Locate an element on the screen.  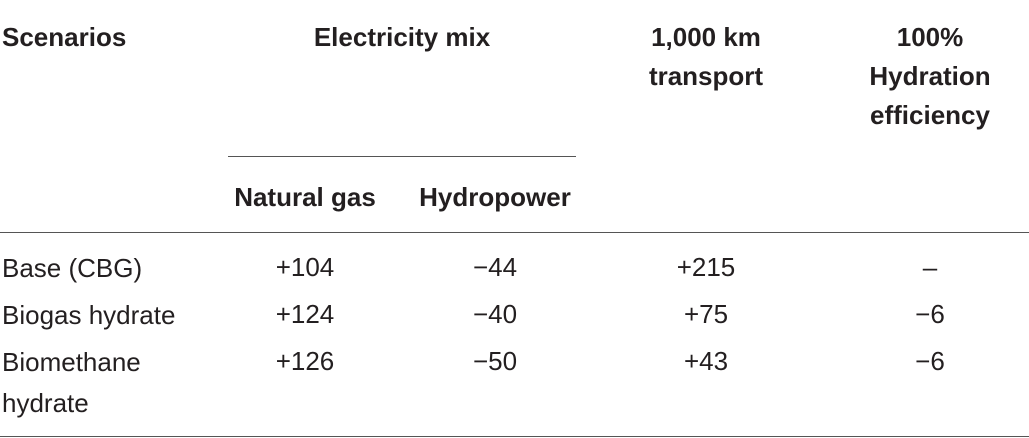
table-cell: +104 is located at coordinates (305, 267).